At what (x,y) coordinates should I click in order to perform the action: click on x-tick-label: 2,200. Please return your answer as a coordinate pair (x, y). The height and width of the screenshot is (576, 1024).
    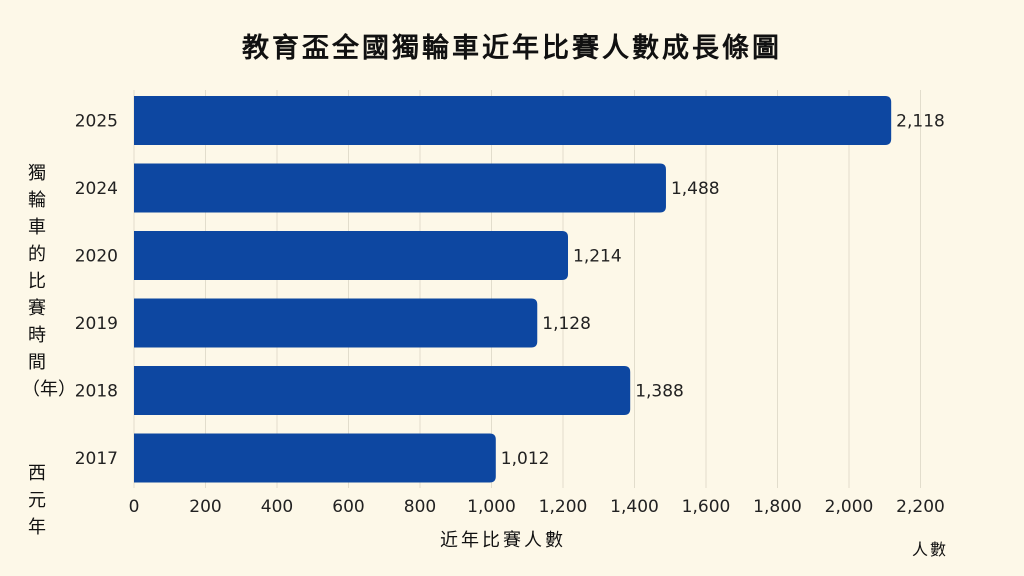
    Looking at the image, I should click on (920, 507).